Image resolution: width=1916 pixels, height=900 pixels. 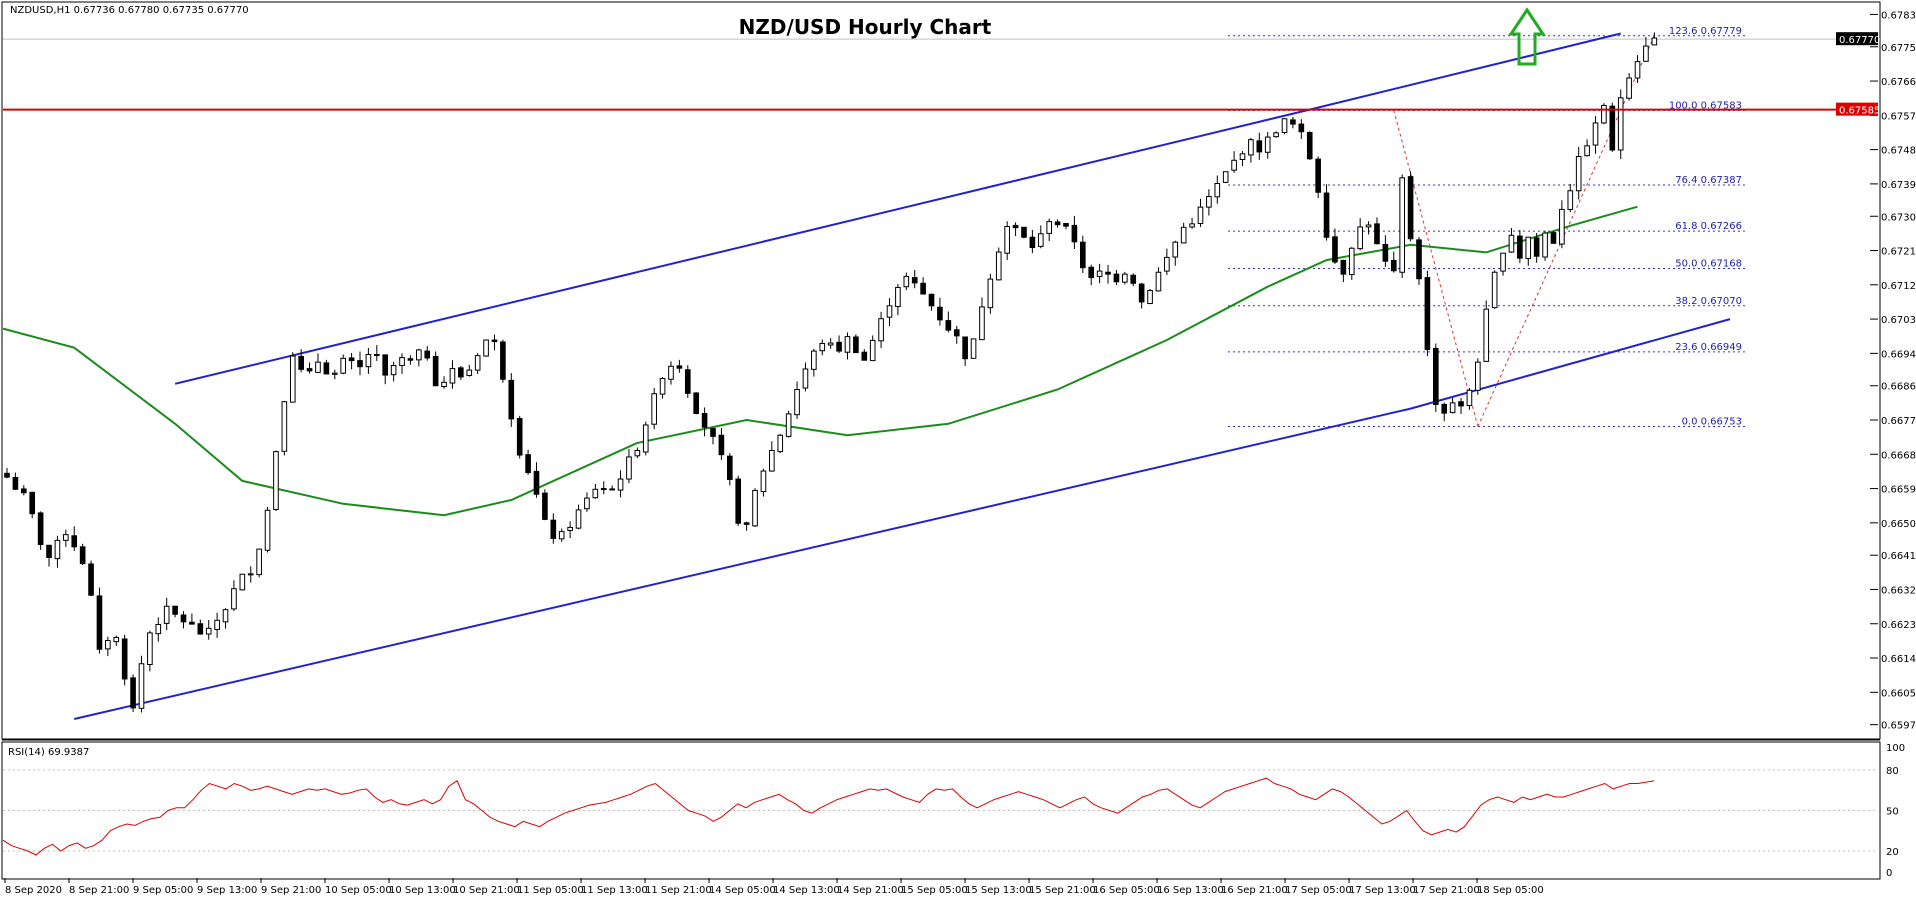 I want to click on time-tick-label: 8 Sep 2020, so click(x=33, y=890).